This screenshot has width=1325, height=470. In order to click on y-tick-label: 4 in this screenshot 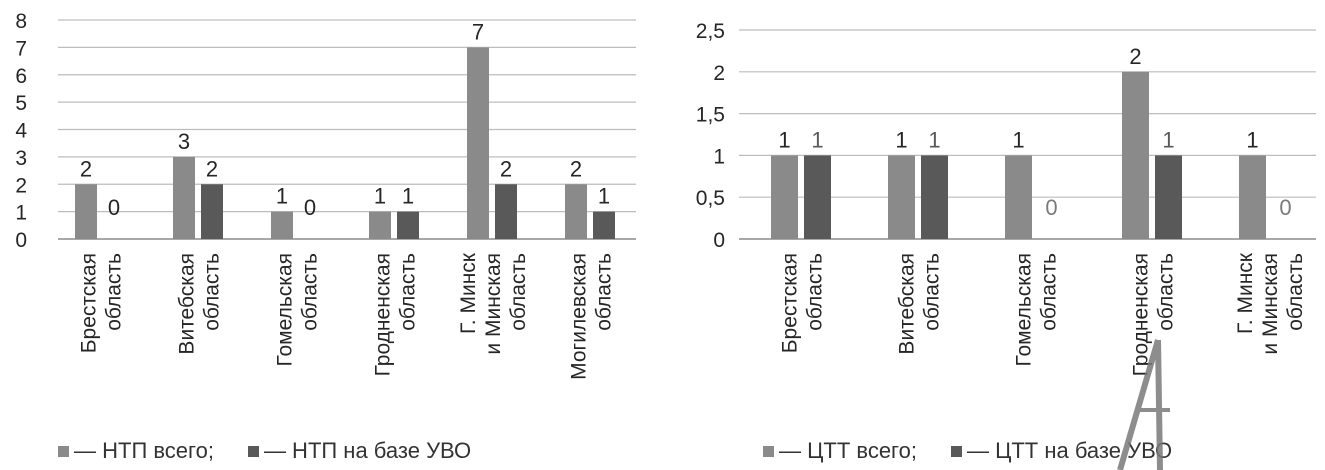, I will do `click(21, 131)`.